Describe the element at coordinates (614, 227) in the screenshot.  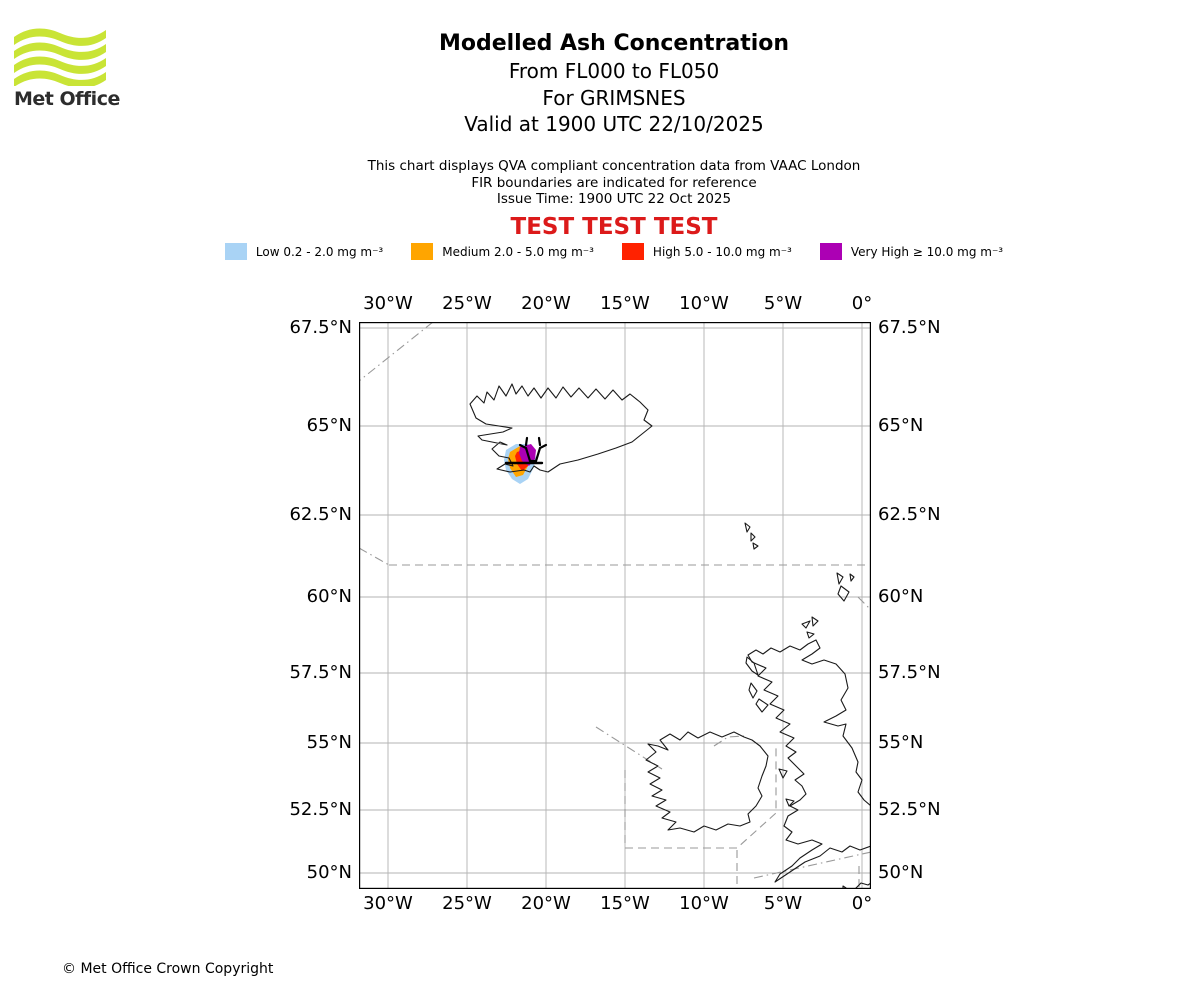
I see `test-banner: TEST TEST TEST` at that location.